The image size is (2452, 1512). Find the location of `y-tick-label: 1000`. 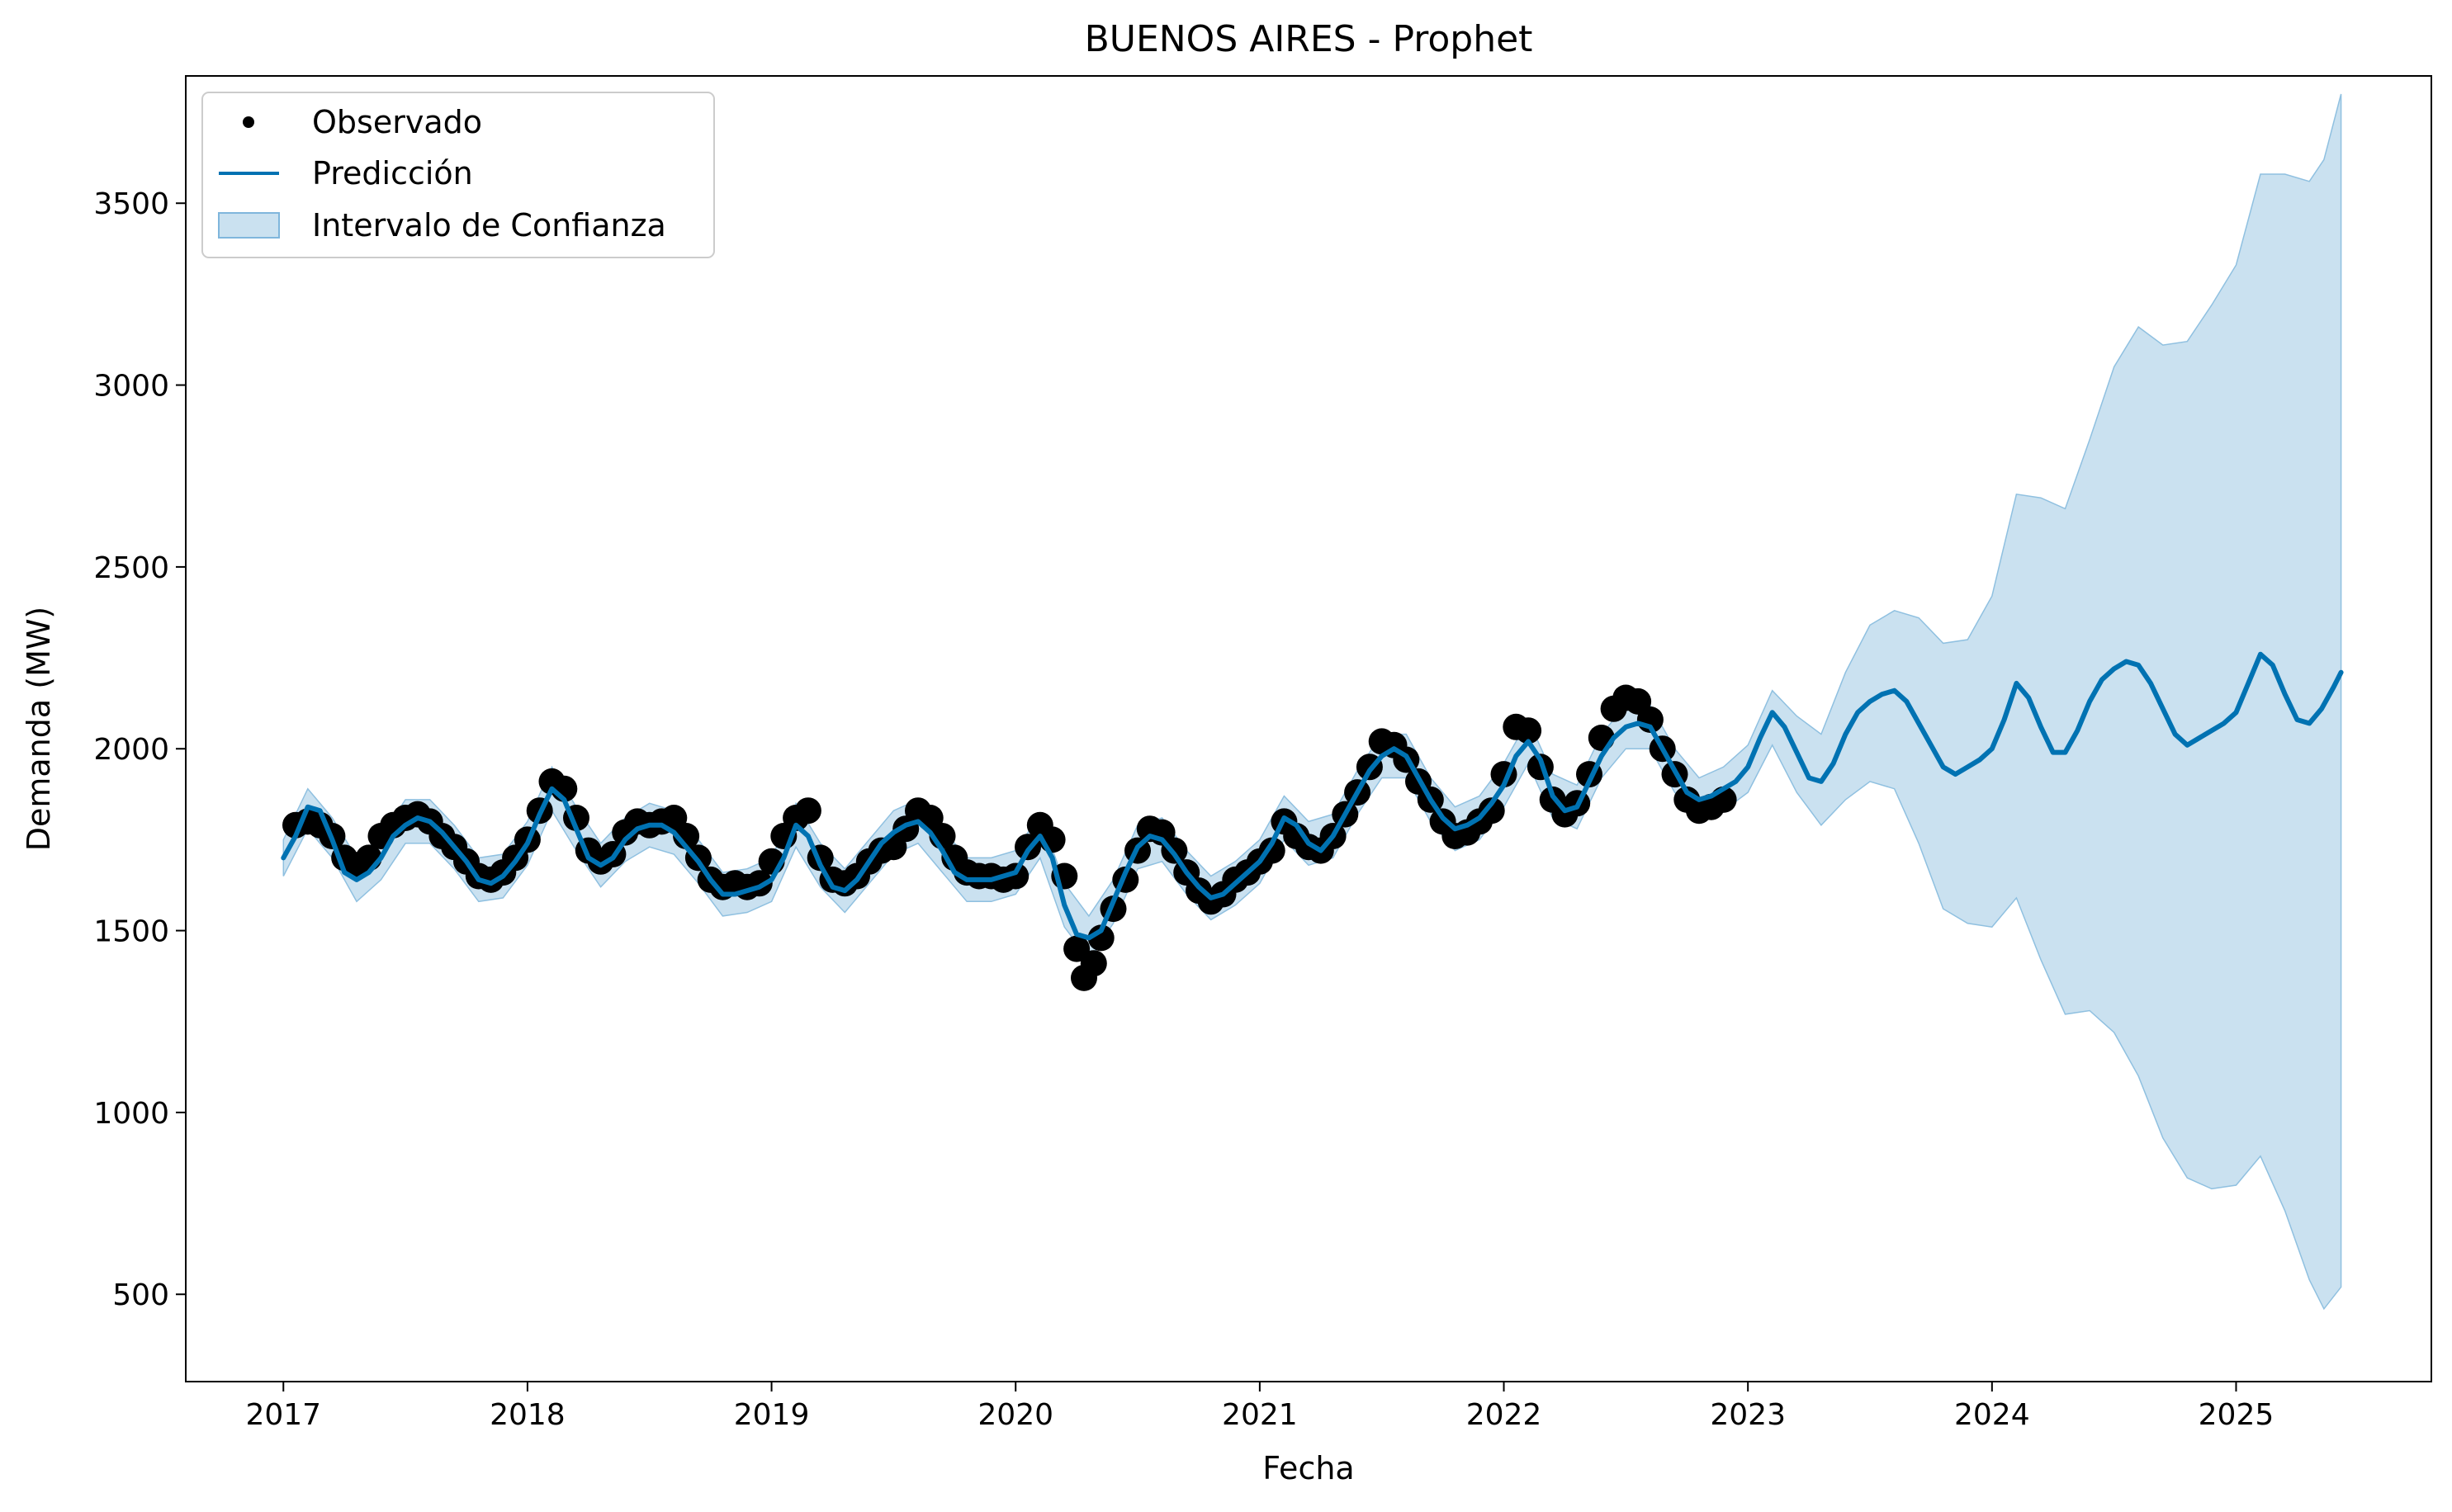

y-tick-label: 1000 is located at coordinates (131, 1114).